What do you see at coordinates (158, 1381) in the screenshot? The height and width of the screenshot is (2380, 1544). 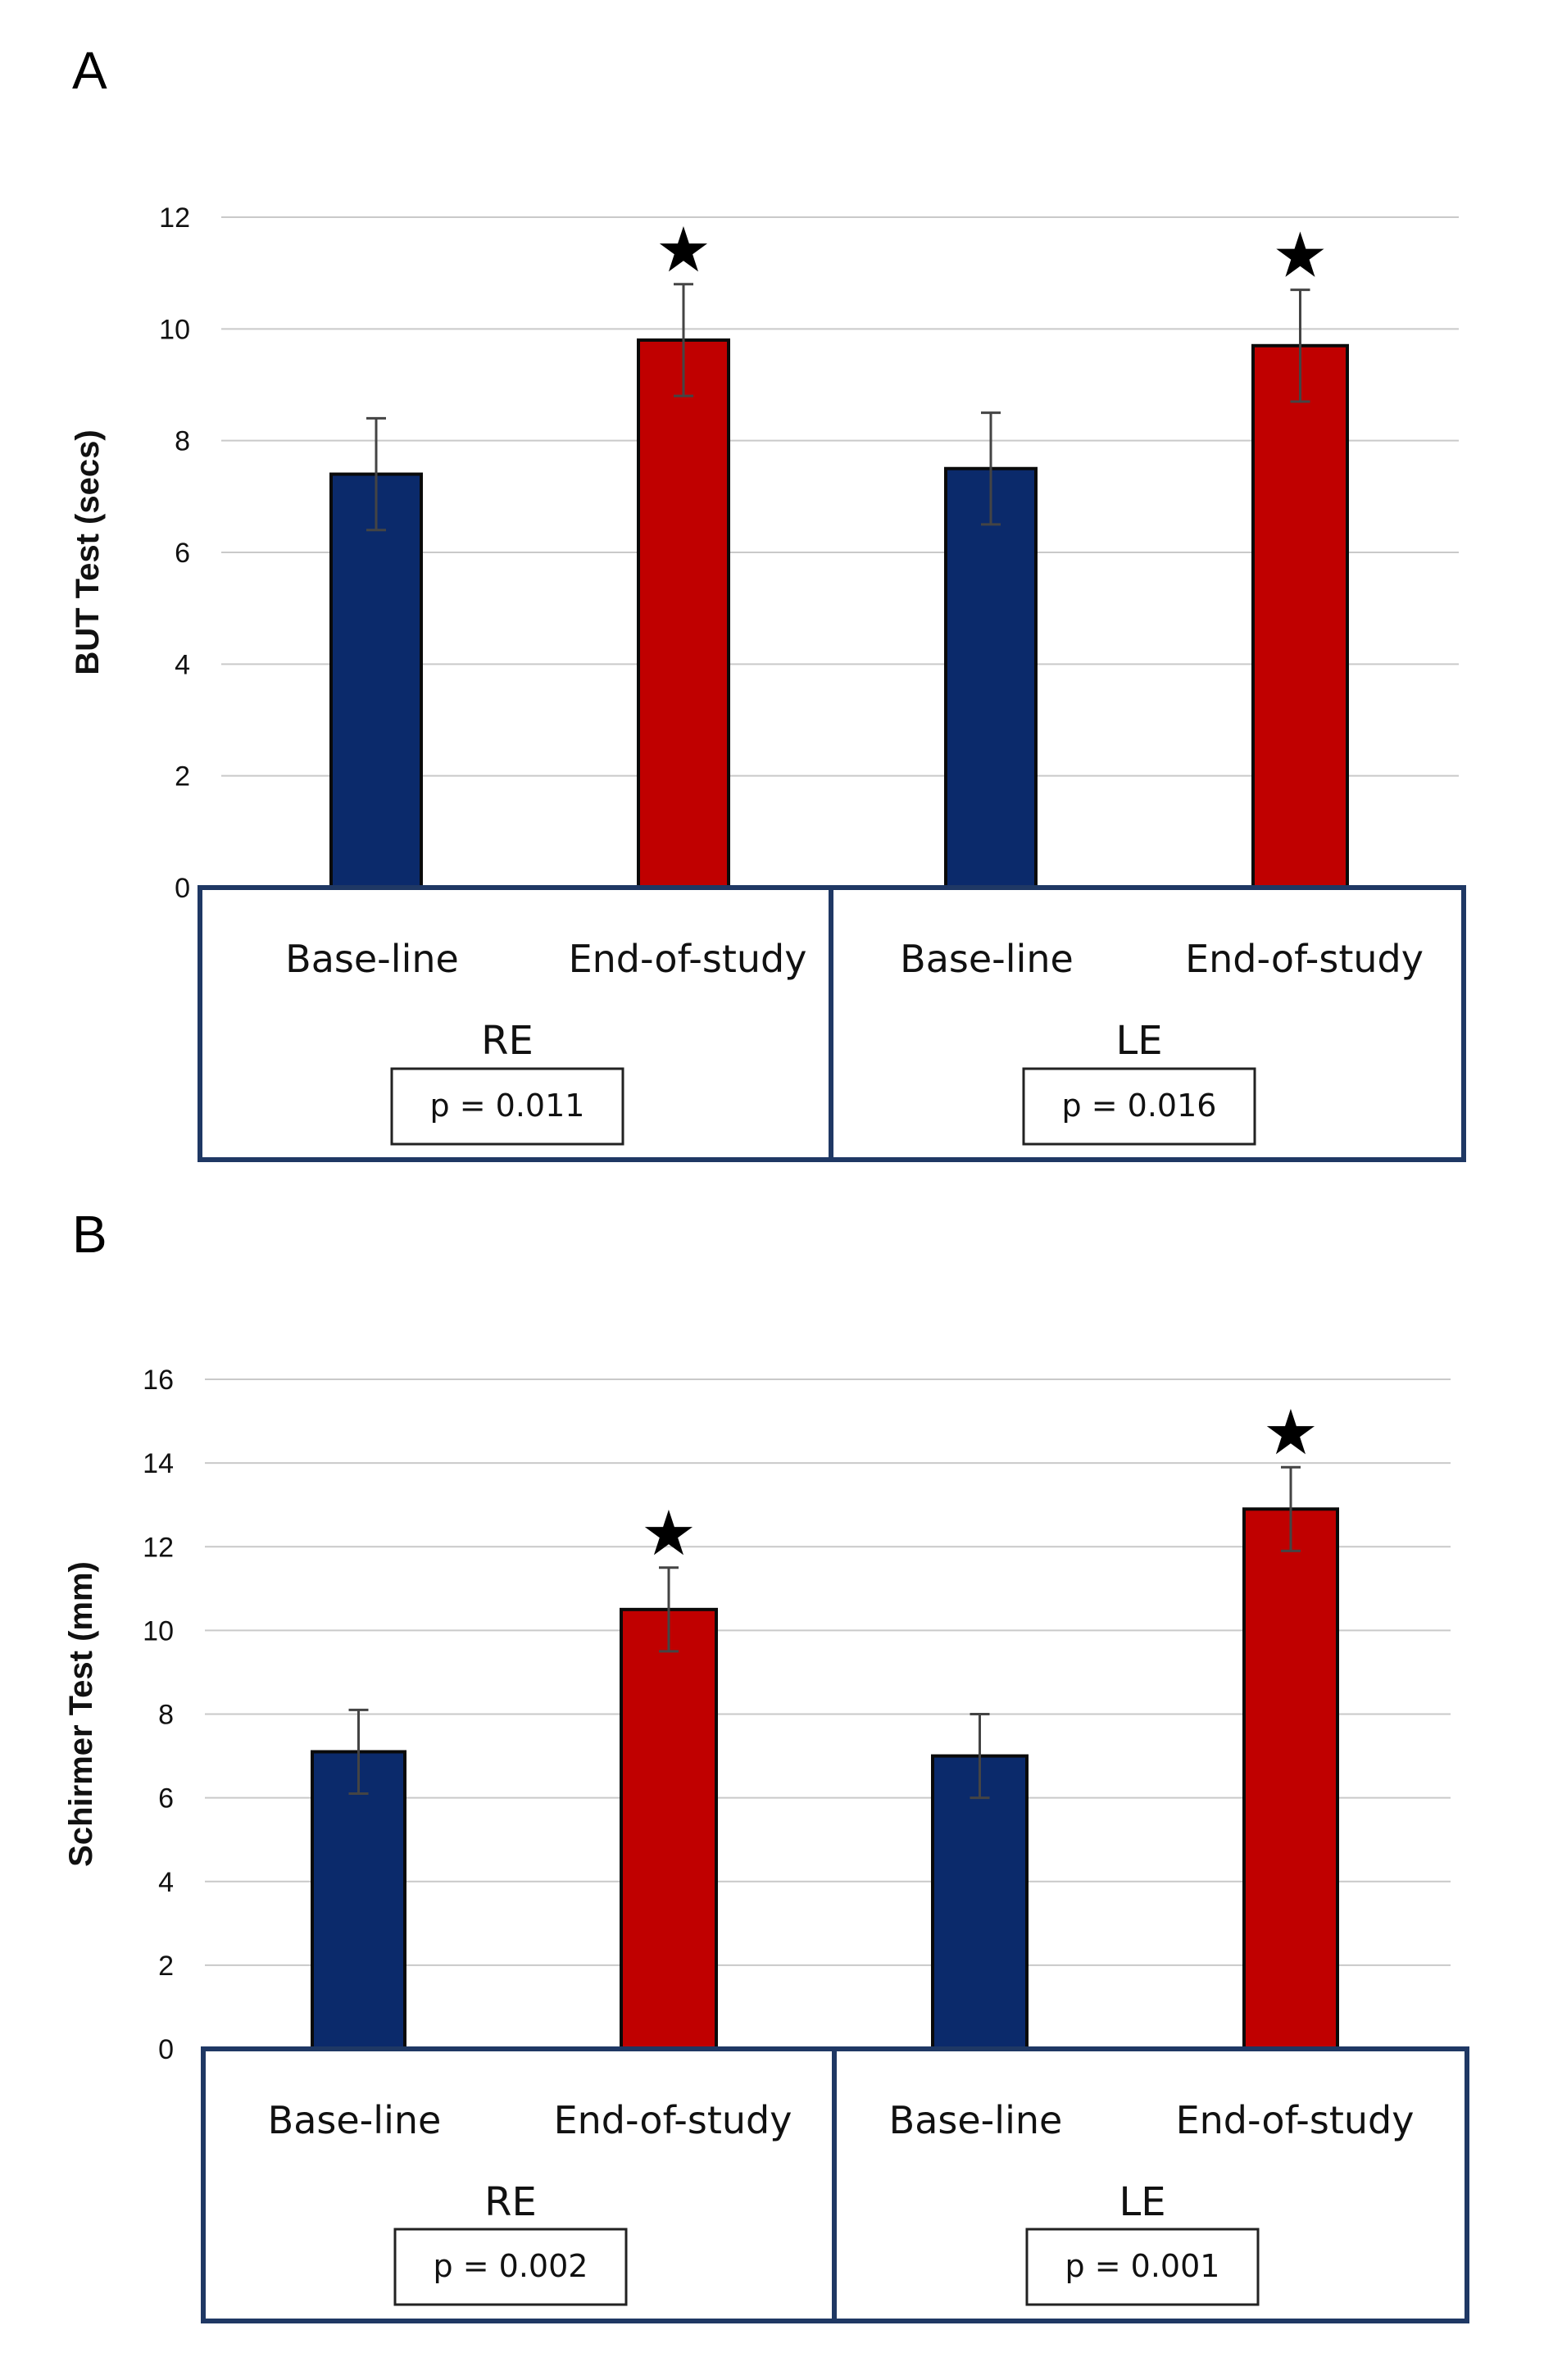 I see `y-tick-label: 16` at bounding box center [158, 1381].